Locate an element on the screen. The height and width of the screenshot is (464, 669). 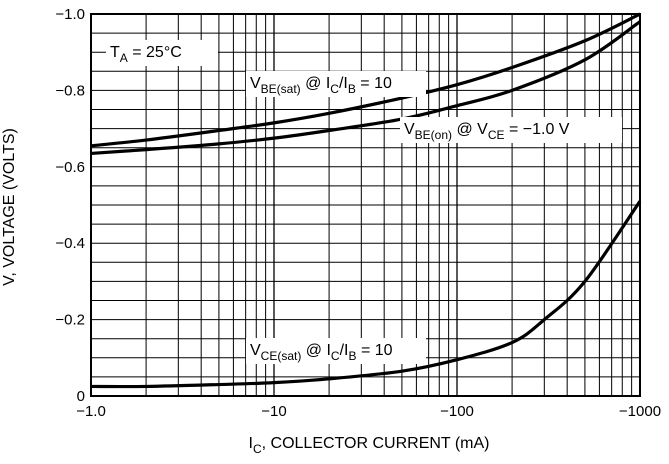
x-tick-label: −10 is located at coordinates (273, 411).